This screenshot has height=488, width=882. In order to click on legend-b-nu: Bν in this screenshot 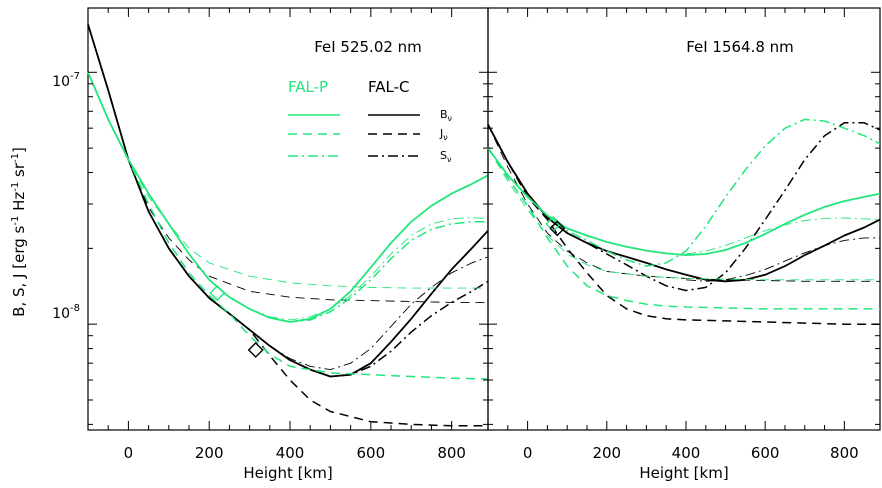, I will do `click(446, 115)`.